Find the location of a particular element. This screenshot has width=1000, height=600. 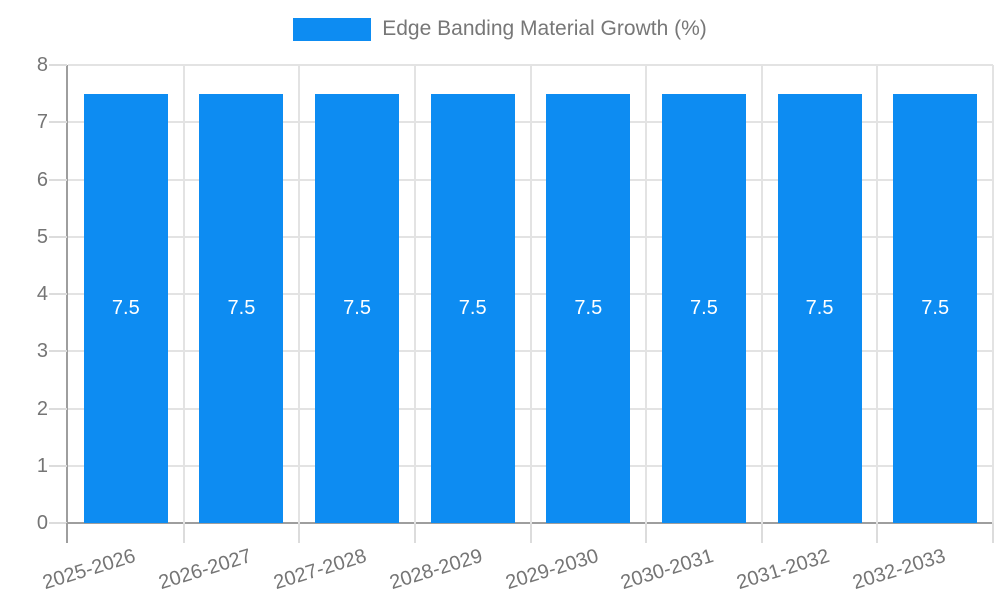

x-axis-tick-label: 2025-2026 is located at coordinates (89, 570).